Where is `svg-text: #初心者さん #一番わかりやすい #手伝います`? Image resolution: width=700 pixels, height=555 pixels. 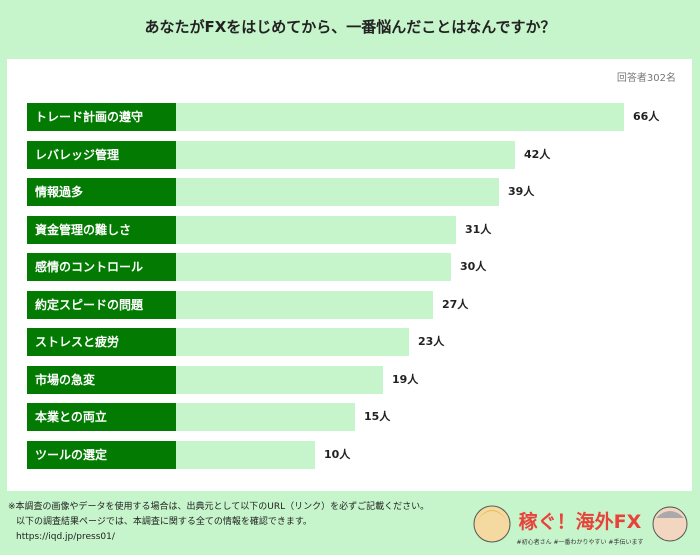
svg-text: #初心者さん #一番わかりやすい #手伝います is located at coordinates (580, 542).